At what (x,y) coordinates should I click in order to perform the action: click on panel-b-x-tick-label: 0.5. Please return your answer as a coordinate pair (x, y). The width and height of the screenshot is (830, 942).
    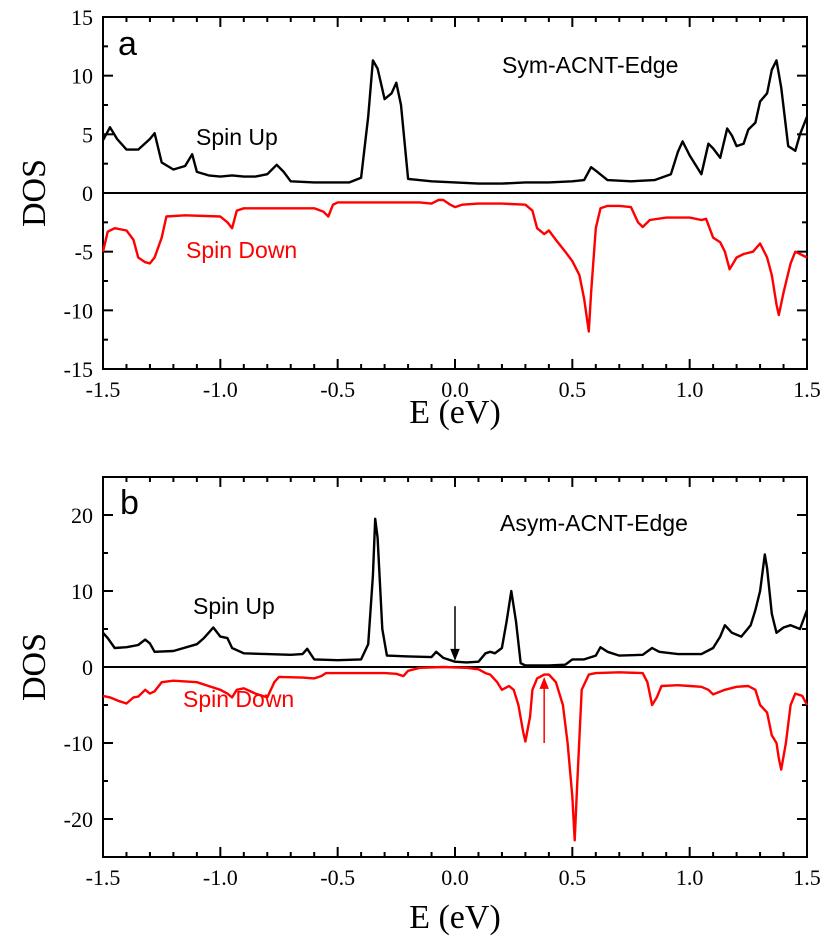
    Looking at the image, I should click on (573, 877).